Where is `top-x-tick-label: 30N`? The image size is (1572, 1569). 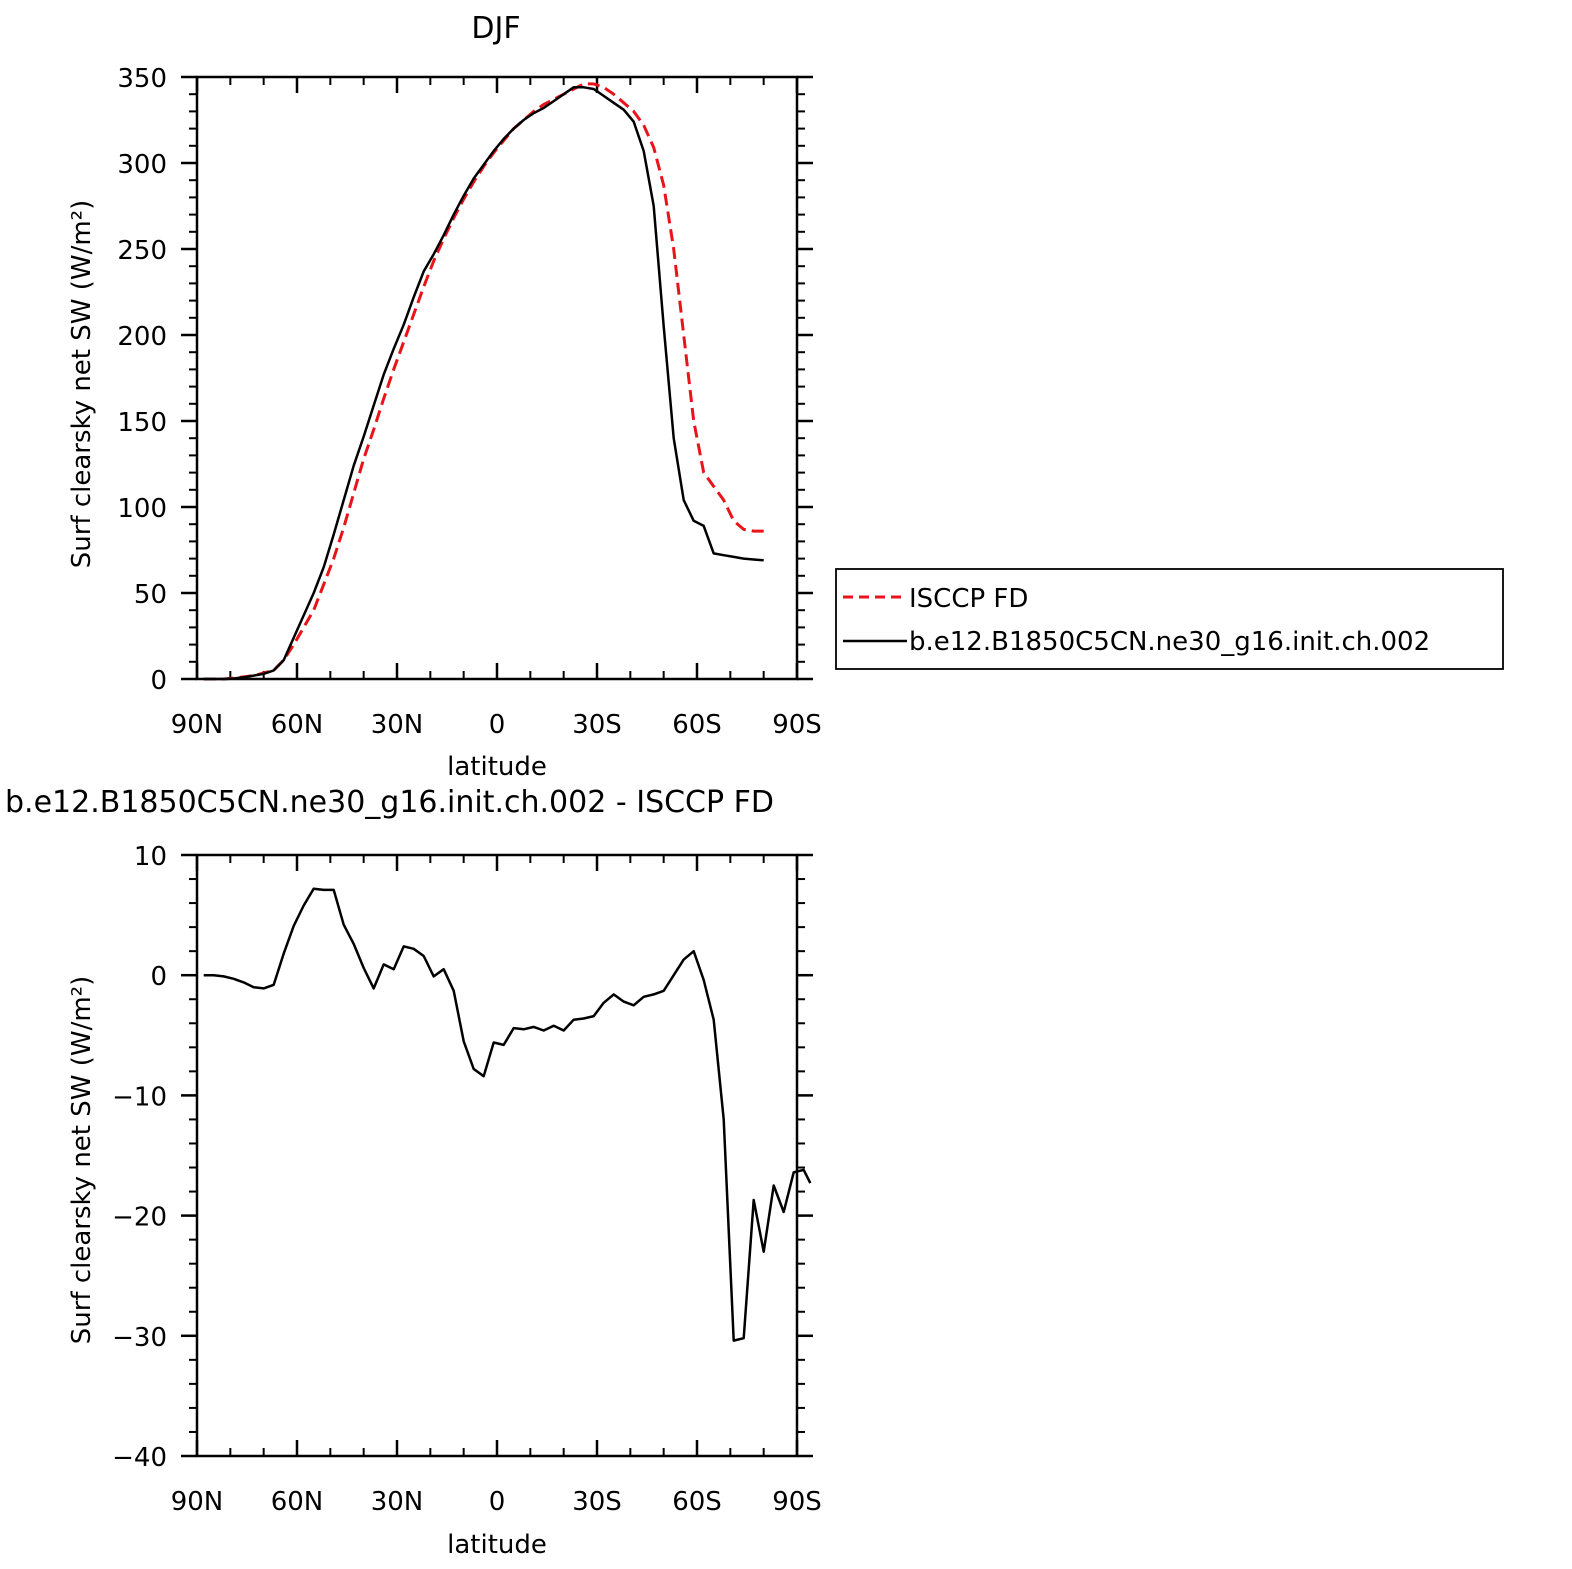 top-x-tick-label: 30N is located at coordinates (397, 725).